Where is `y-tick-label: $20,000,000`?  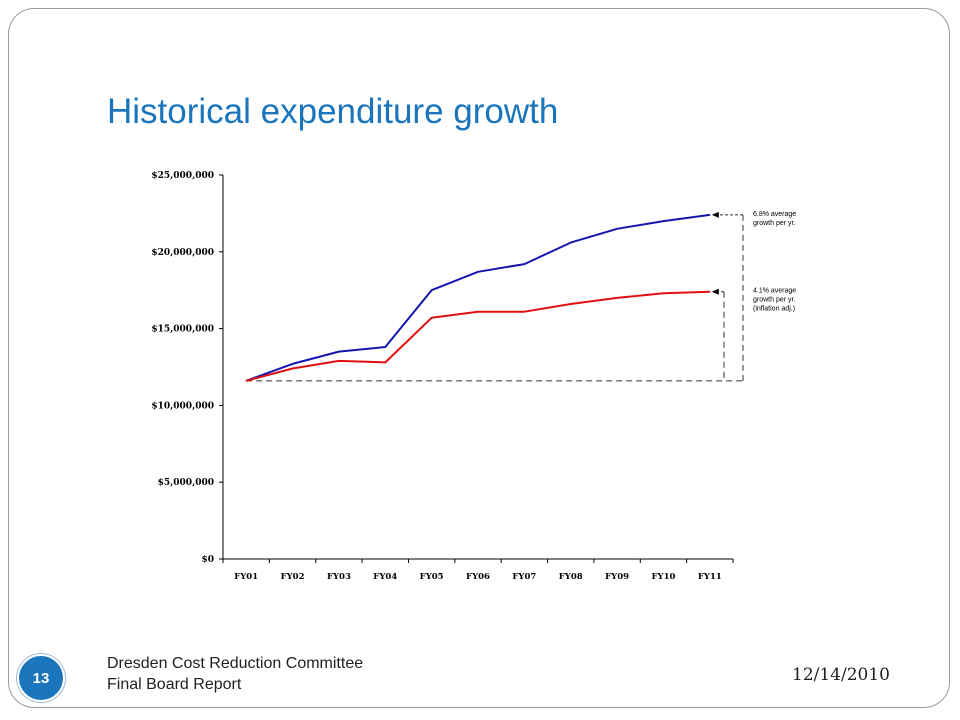
y-tick-label: $20,000,000 is located at coordinates (182, 253).